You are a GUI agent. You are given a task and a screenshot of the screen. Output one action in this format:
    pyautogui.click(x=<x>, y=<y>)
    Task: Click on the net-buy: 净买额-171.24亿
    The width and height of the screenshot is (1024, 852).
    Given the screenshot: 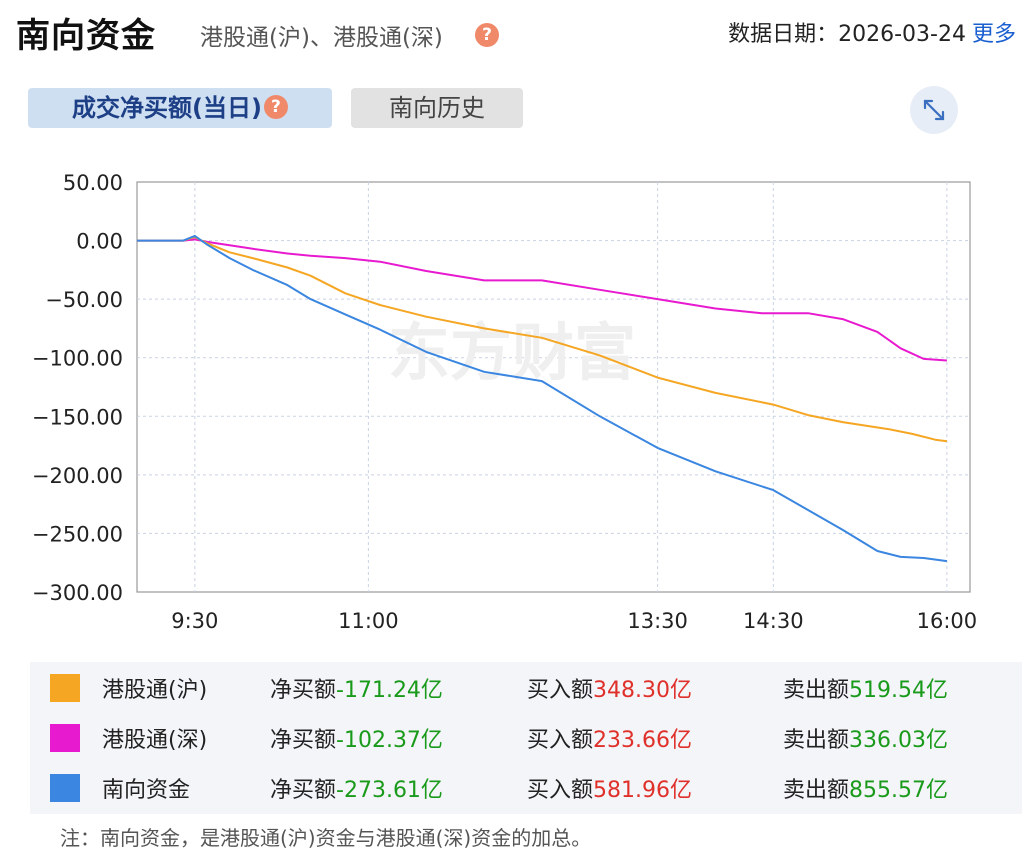 What is the action you would take?
    pyautogui.click(x=356, y=688)
    